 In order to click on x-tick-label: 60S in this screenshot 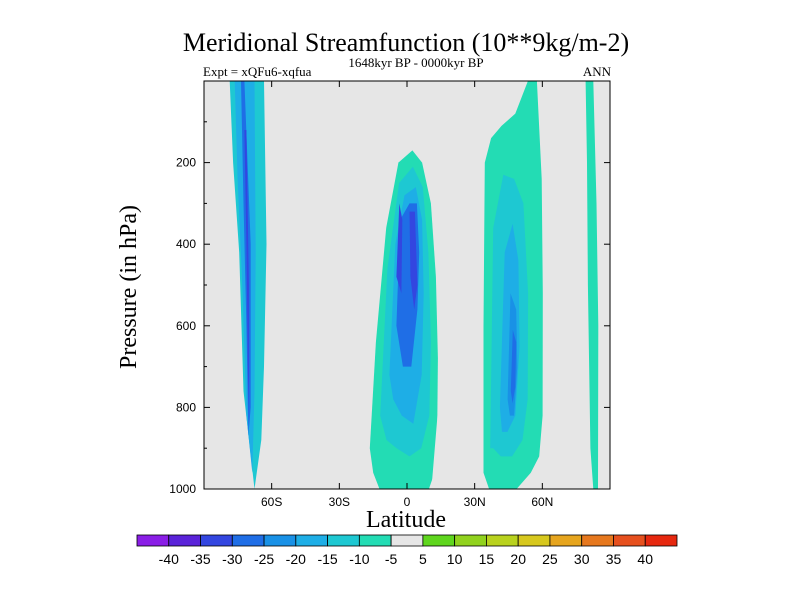, I will do `click(271, 502)`.